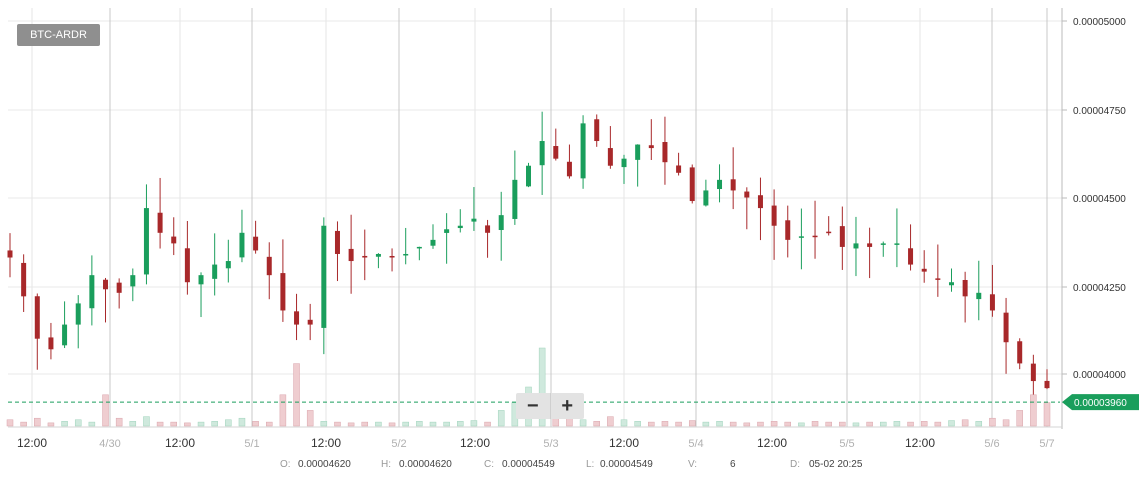 The height and width of the screenshot is (479, 1139). What do you see at coordinates (695, 444) in the screenshot?
I see `x-tick-label: 5/4` at bounding box center [695, 444].